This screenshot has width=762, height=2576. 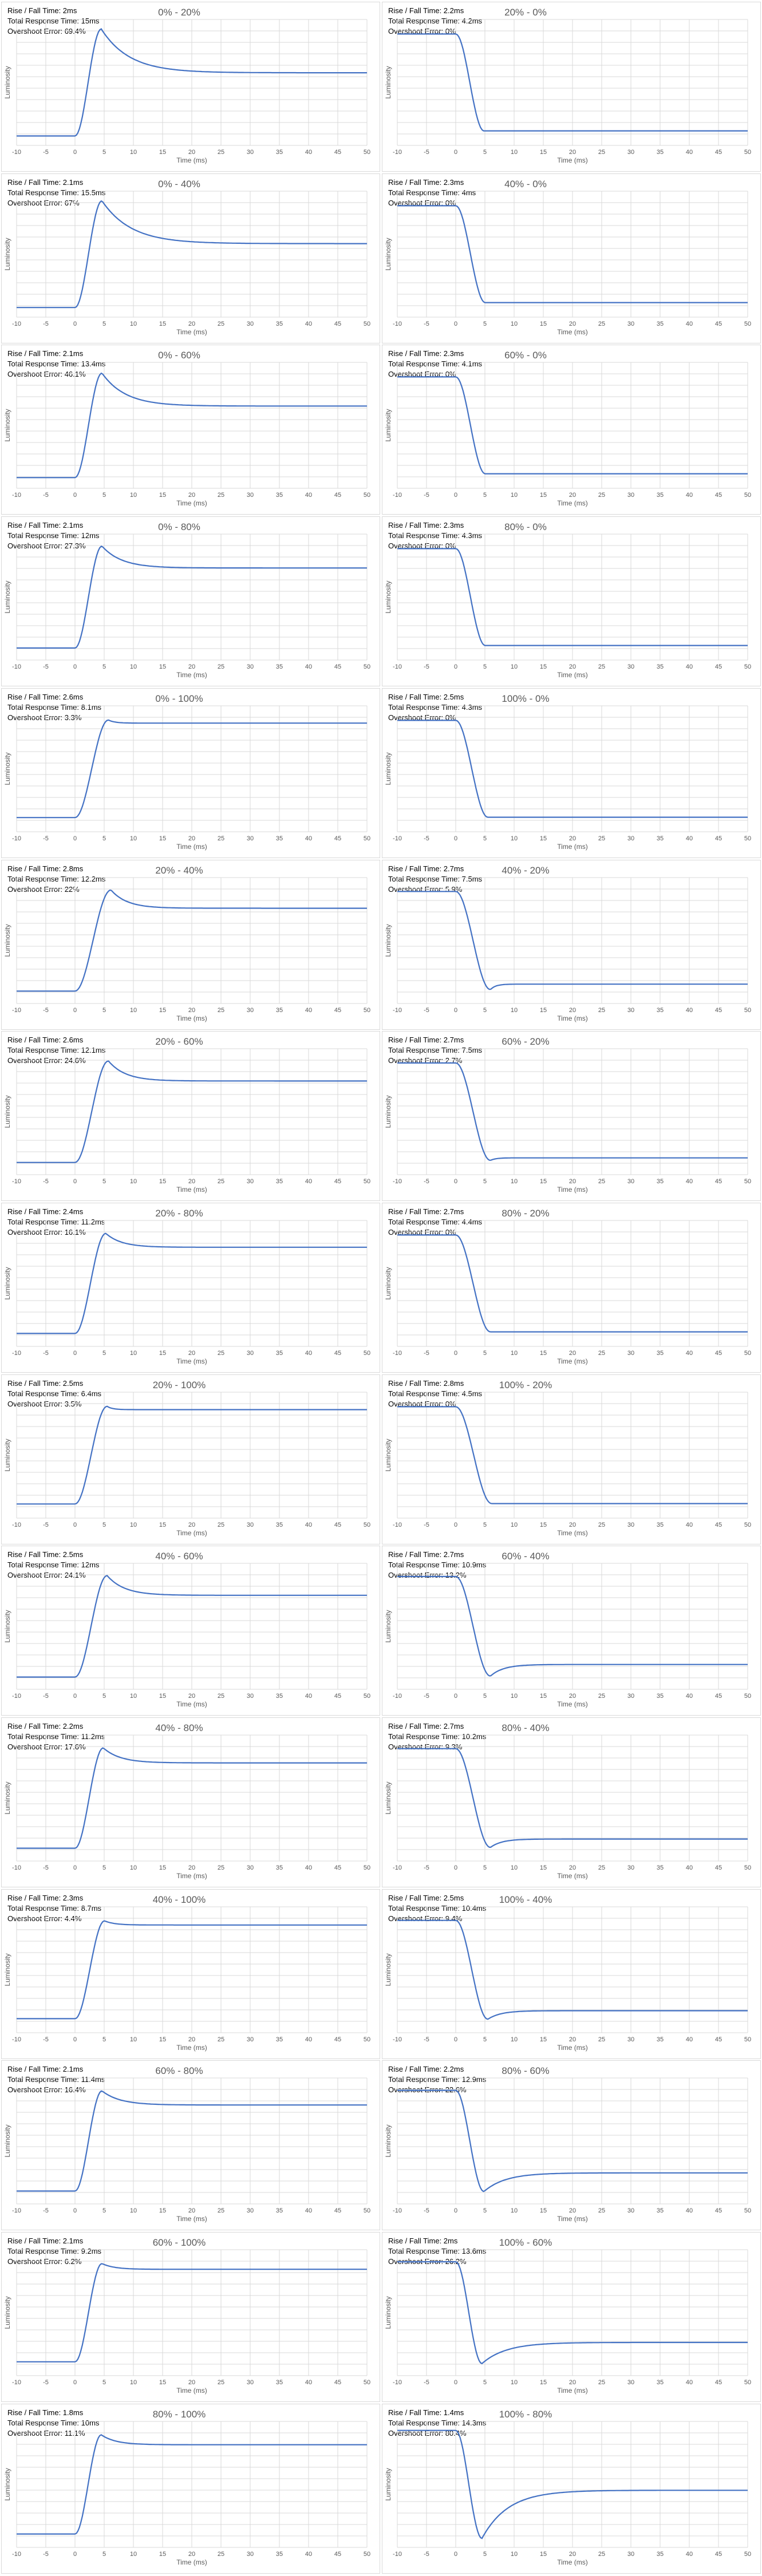 I want to click on total-response-time: Total Response Time: 10.9ms, so click(x=437, y=1564).